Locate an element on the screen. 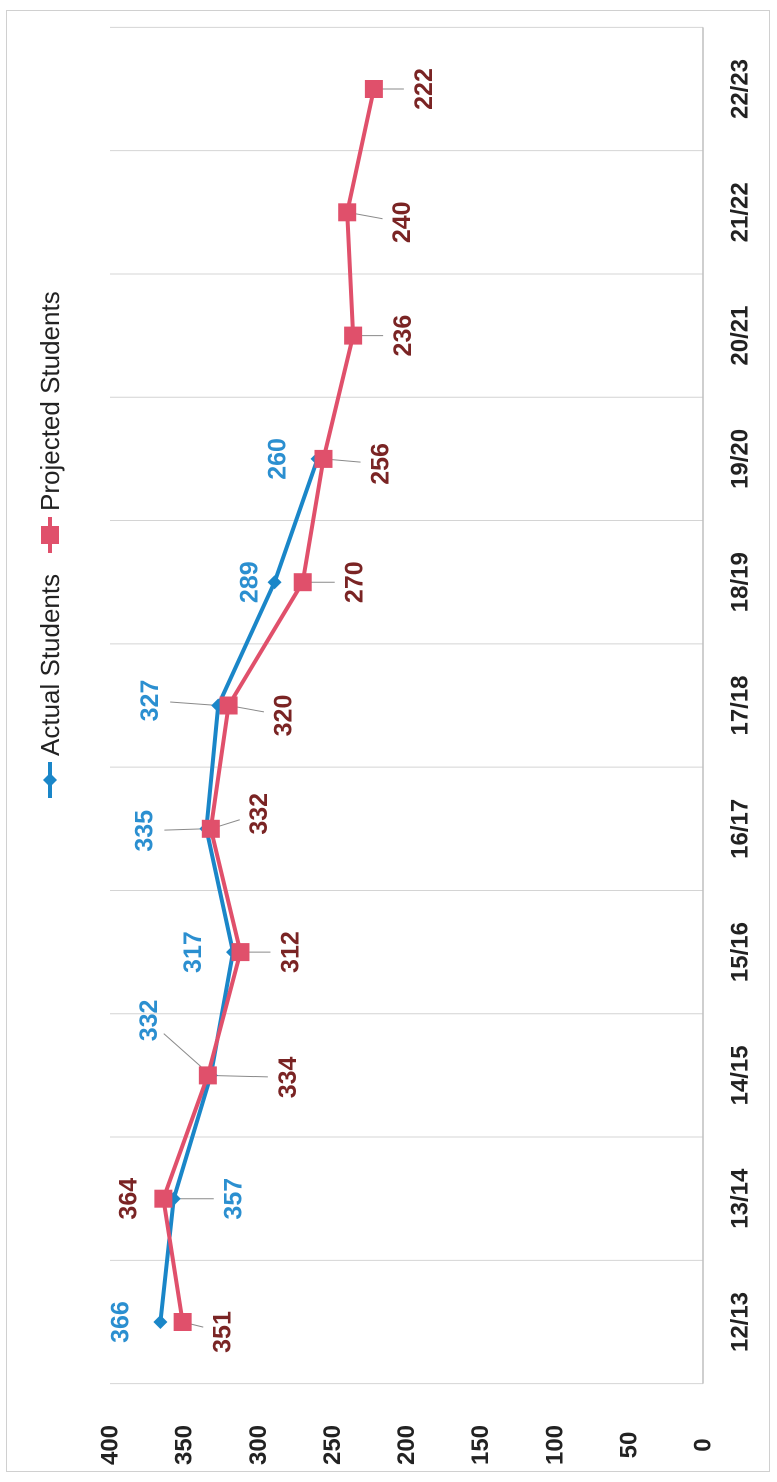 This screenshot has height=1482, width=777. x-tick-label-16-17: 16/17 is located at coordinates (740, 829).